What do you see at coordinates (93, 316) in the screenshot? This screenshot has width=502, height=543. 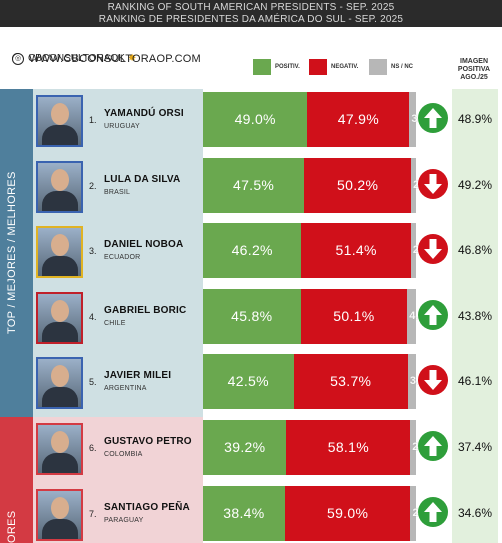 I see `rank-number: 4.` at bounding box center [93, 316].